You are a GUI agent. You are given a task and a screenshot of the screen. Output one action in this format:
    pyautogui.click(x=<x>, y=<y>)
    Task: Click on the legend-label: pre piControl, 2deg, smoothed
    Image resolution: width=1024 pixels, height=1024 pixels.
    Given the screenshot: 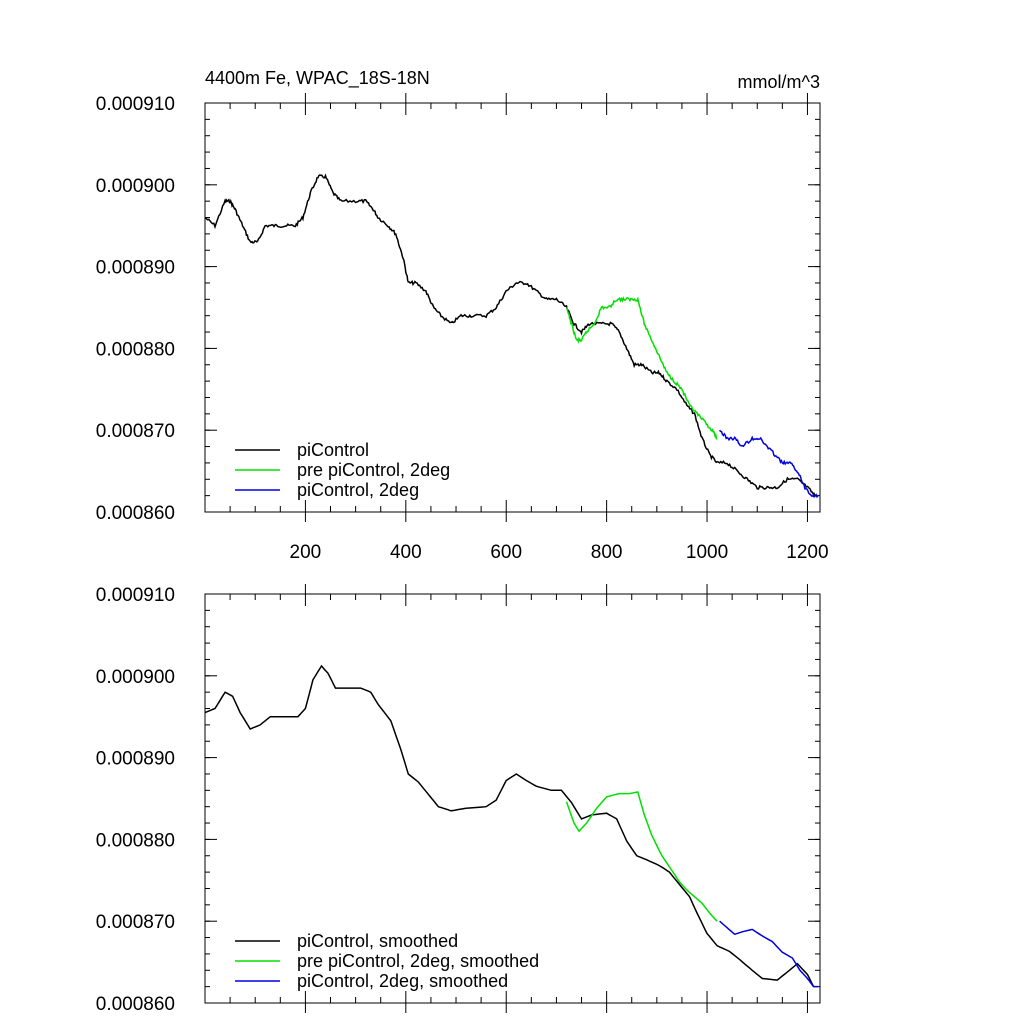 What is the action you would take?
    pyautogui.click(x=418, y=961)
    